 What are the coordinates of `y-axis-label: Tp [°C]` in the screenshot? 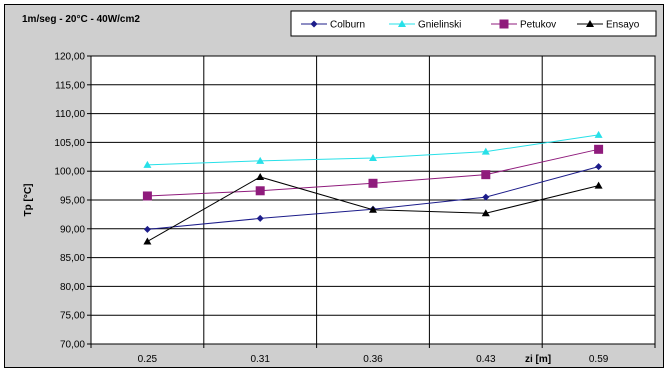 It's located at (28, 200).